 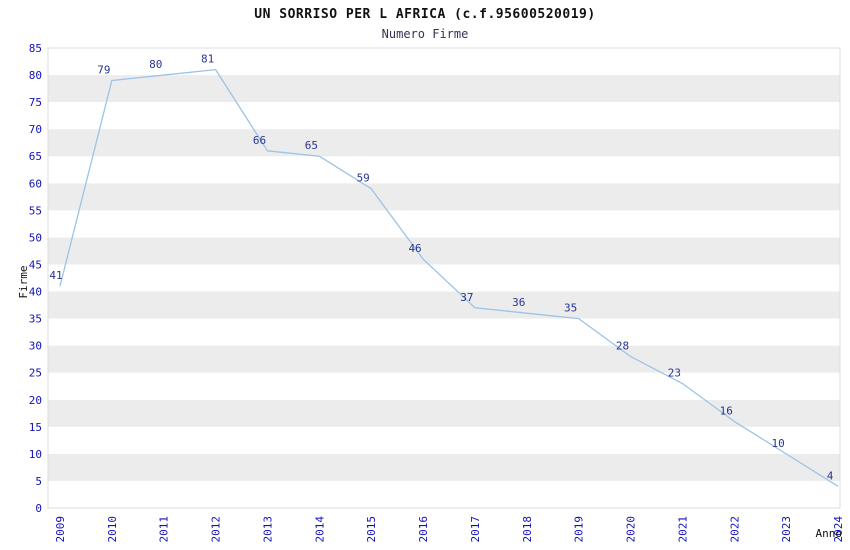 I want to click on data-label: 4, so click(x=830, y=475).